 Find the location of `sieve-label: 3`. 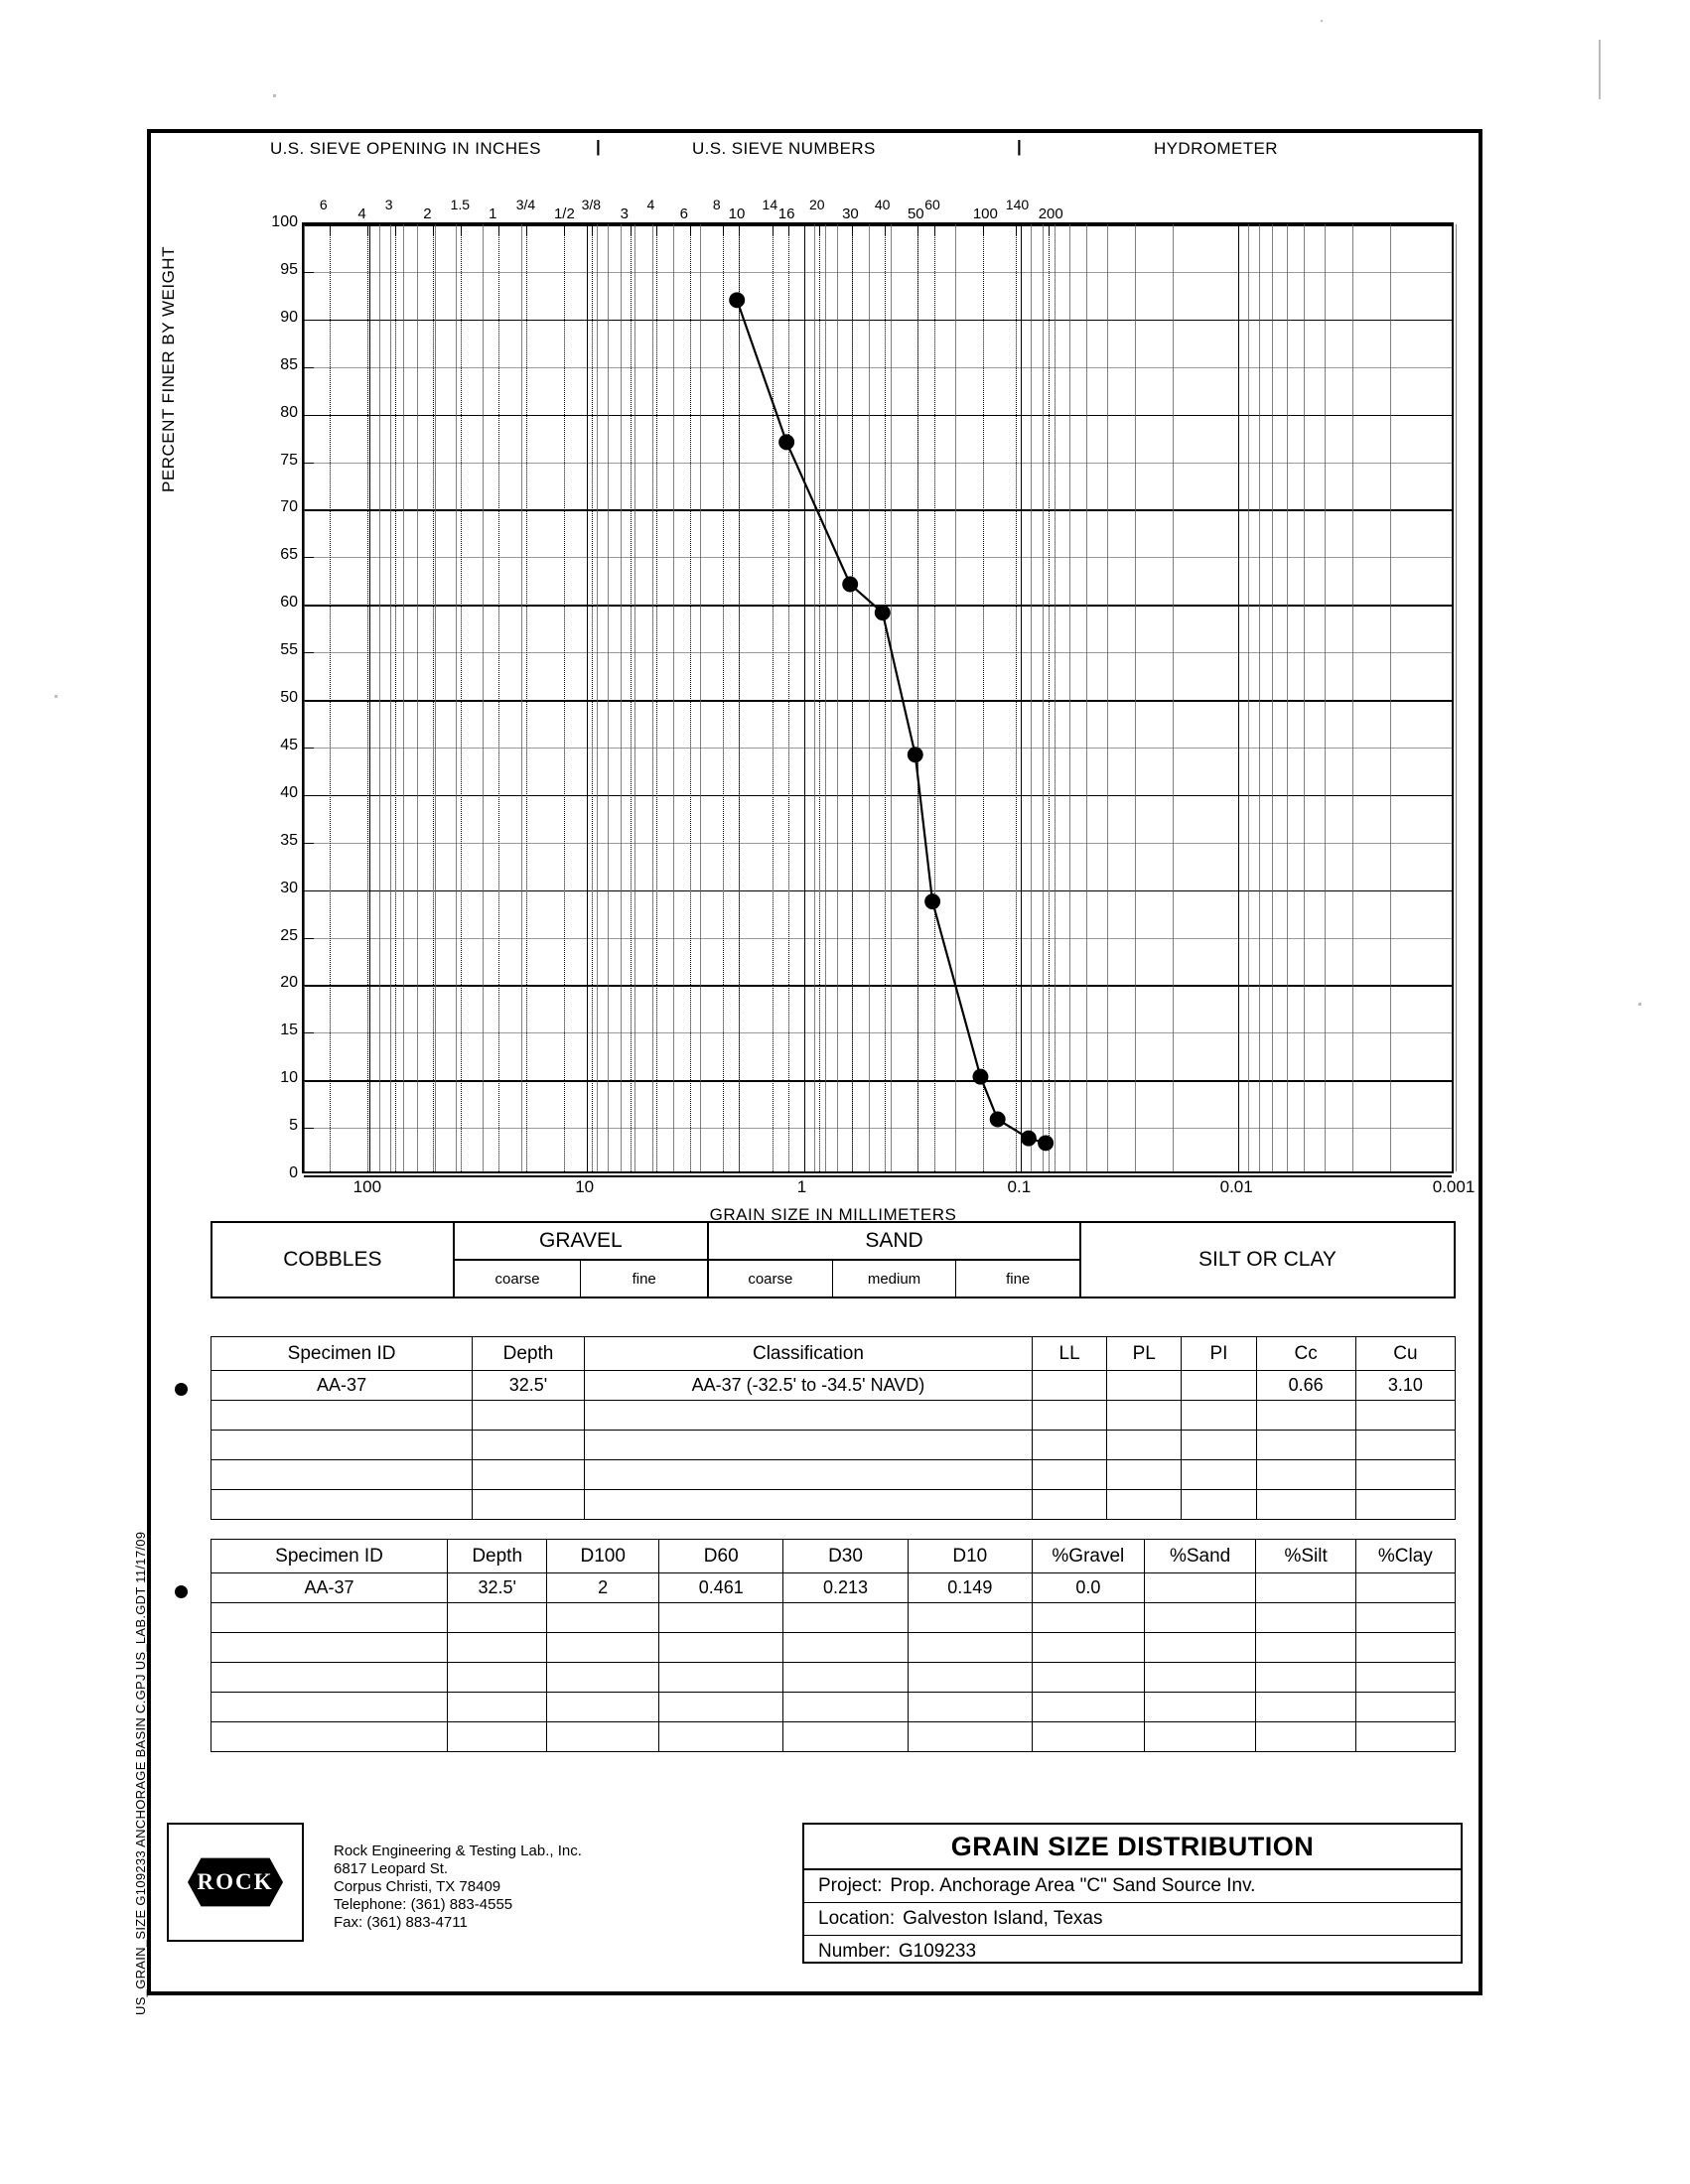

sieve-label: 3 is located at coordinates (624, 213).